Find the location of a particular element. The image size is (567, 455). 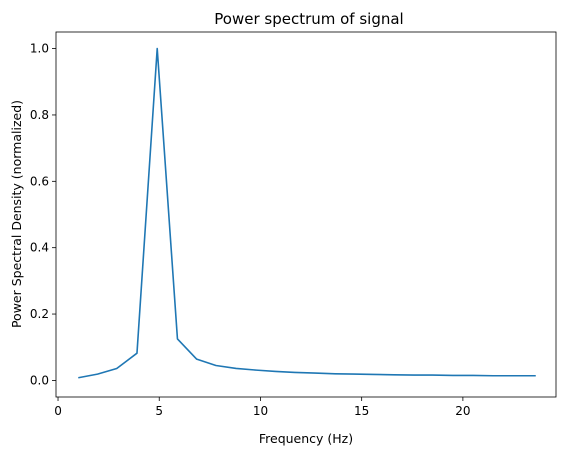

y-tick-label: 0.0 is located at coordinates (39, 380).